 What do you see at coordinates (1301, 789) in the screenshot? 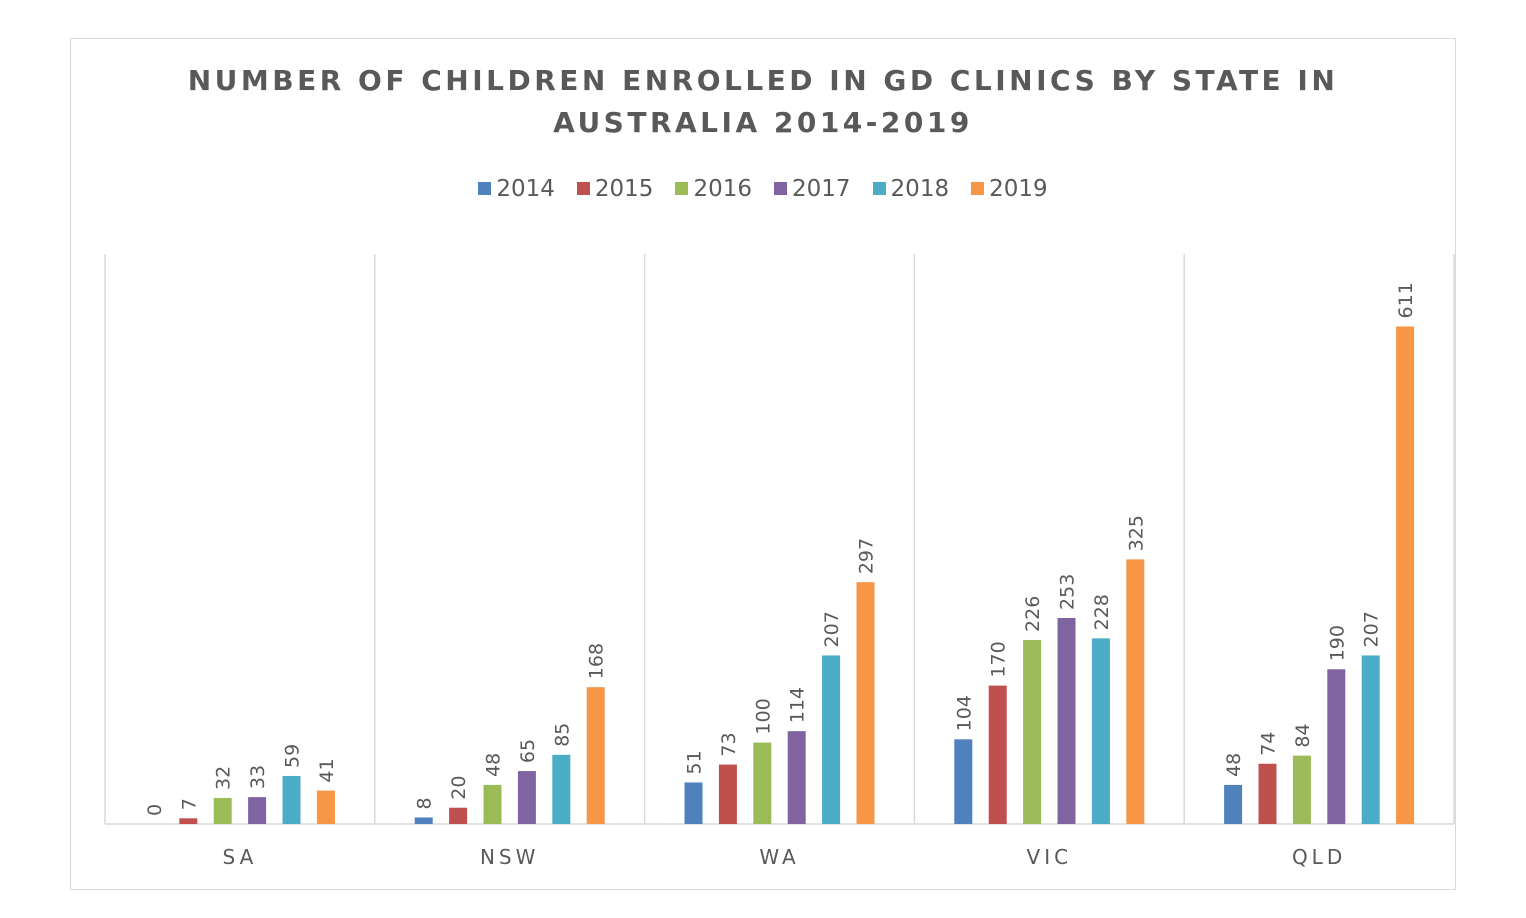
I see `bar-2016-QLD` at bounding box center [1301, 789].